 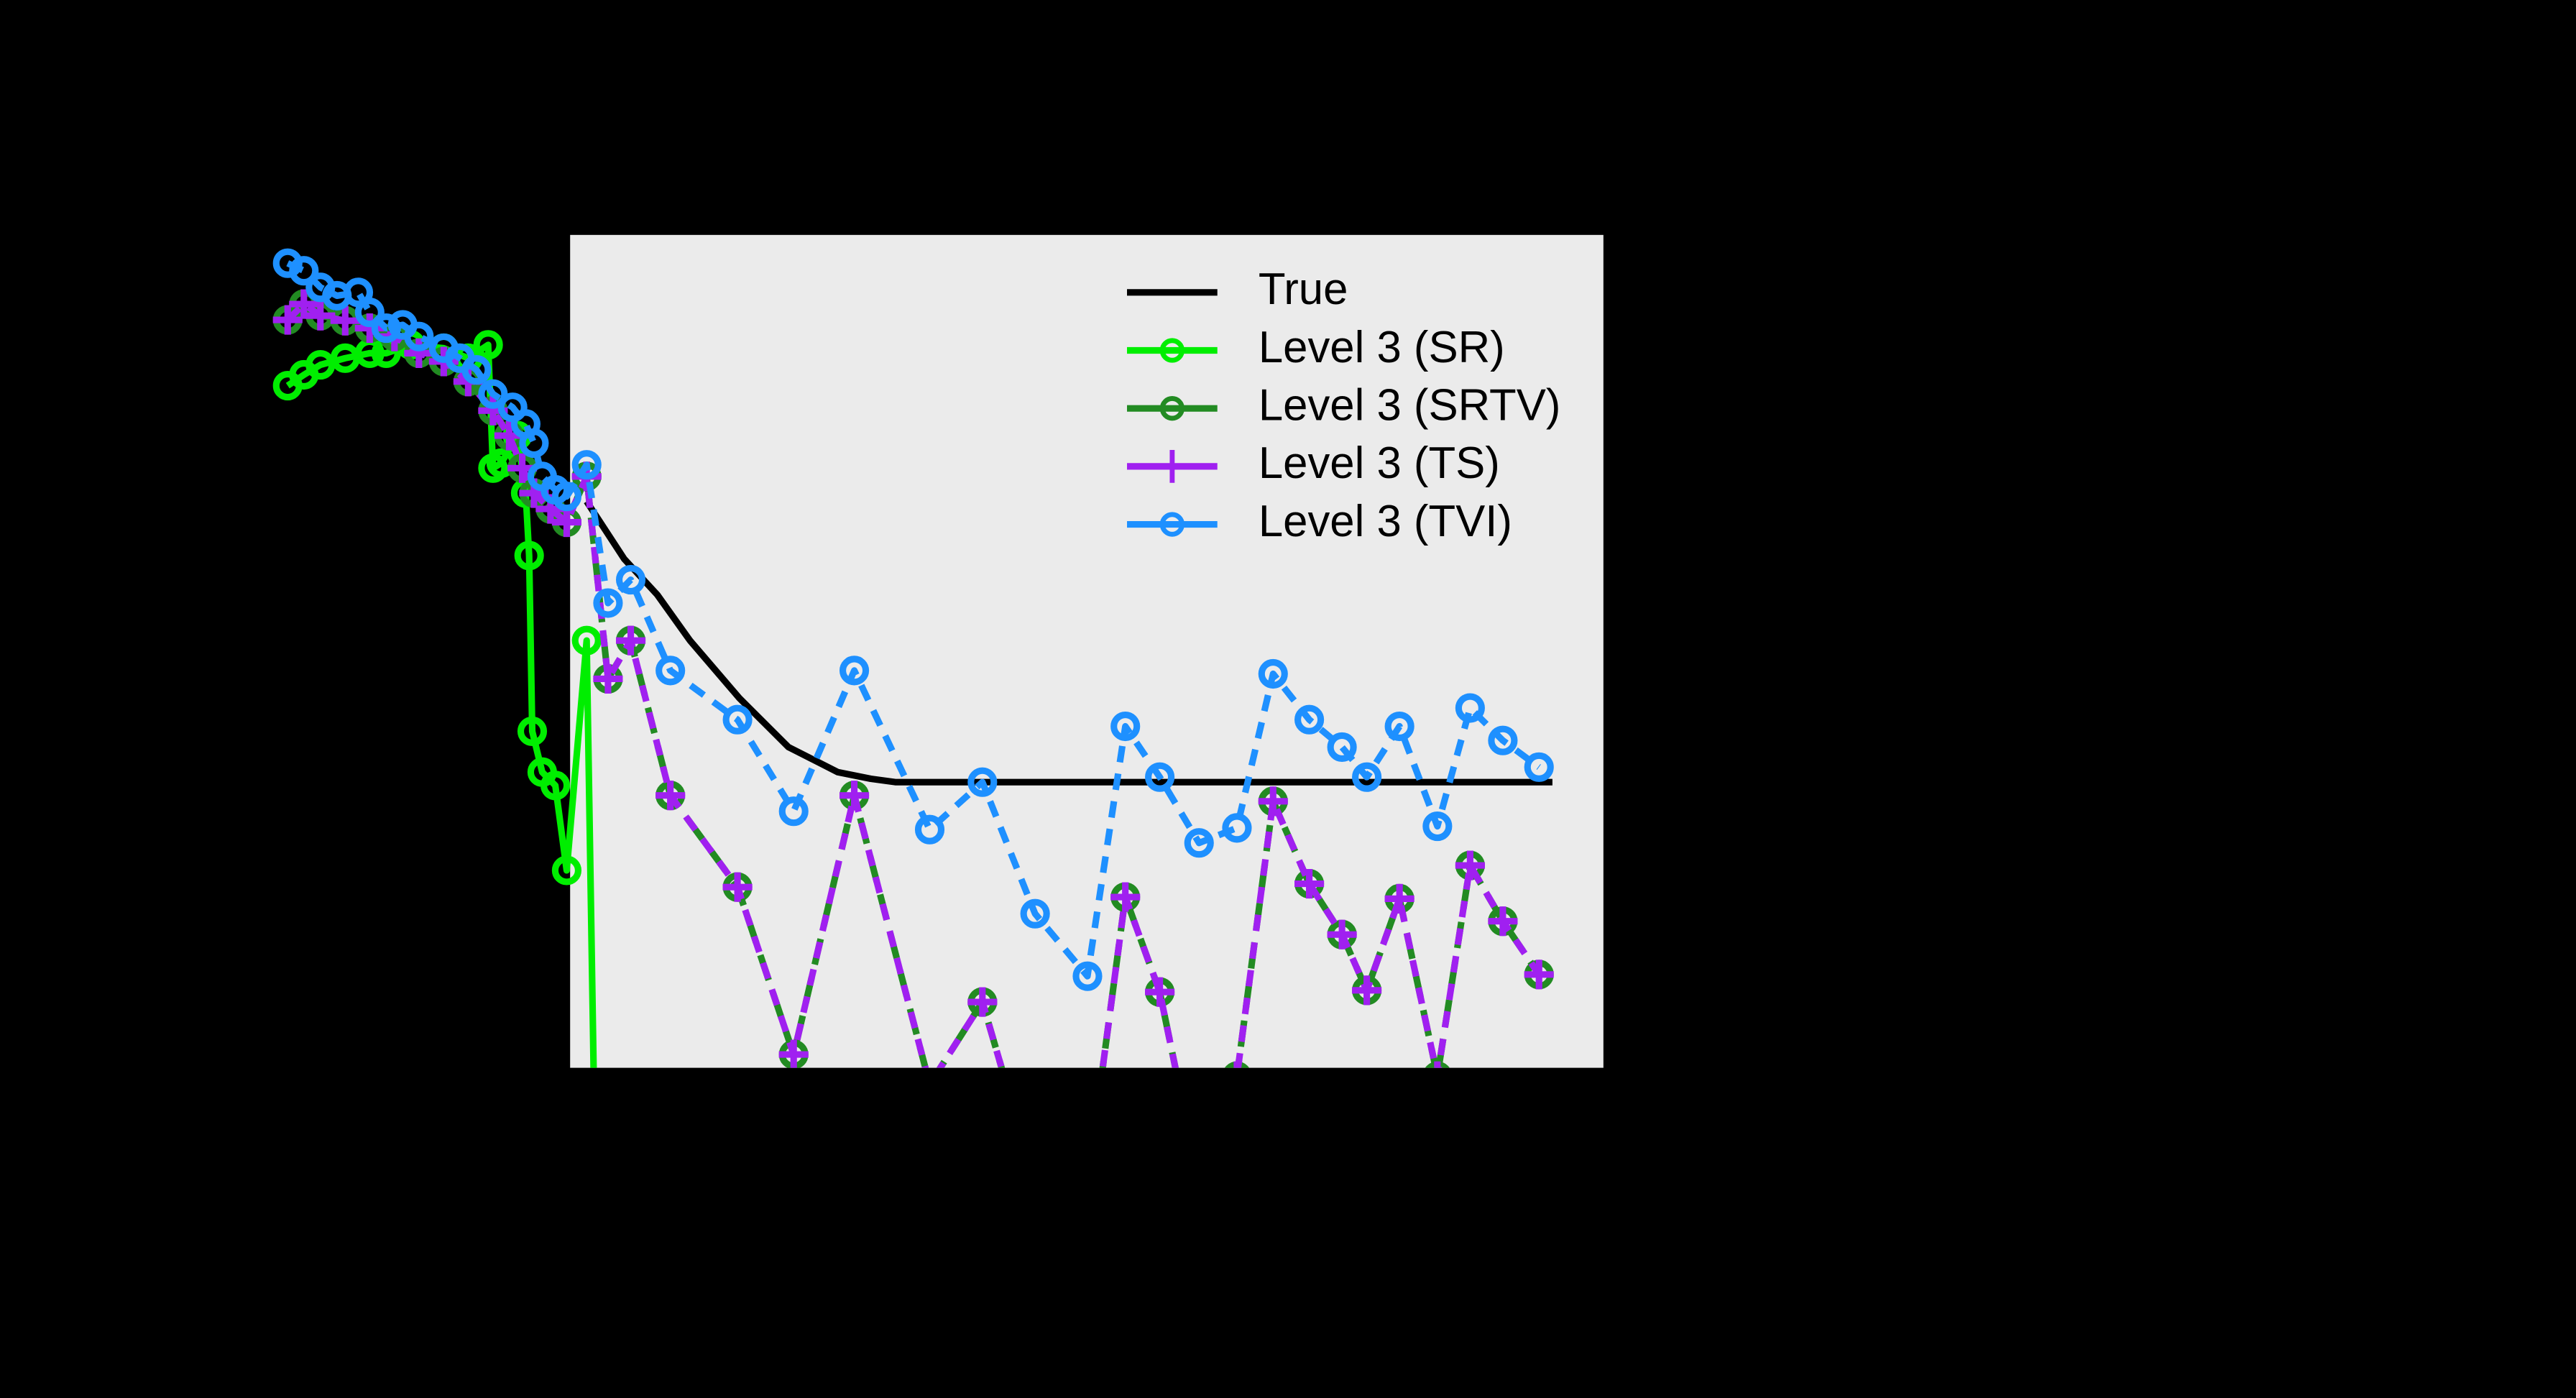 What do you see at coordinates (1382, 347) in the screenshot?
I see `legend-label: Level 3 (SR)` at bounding box center [1382, 347].